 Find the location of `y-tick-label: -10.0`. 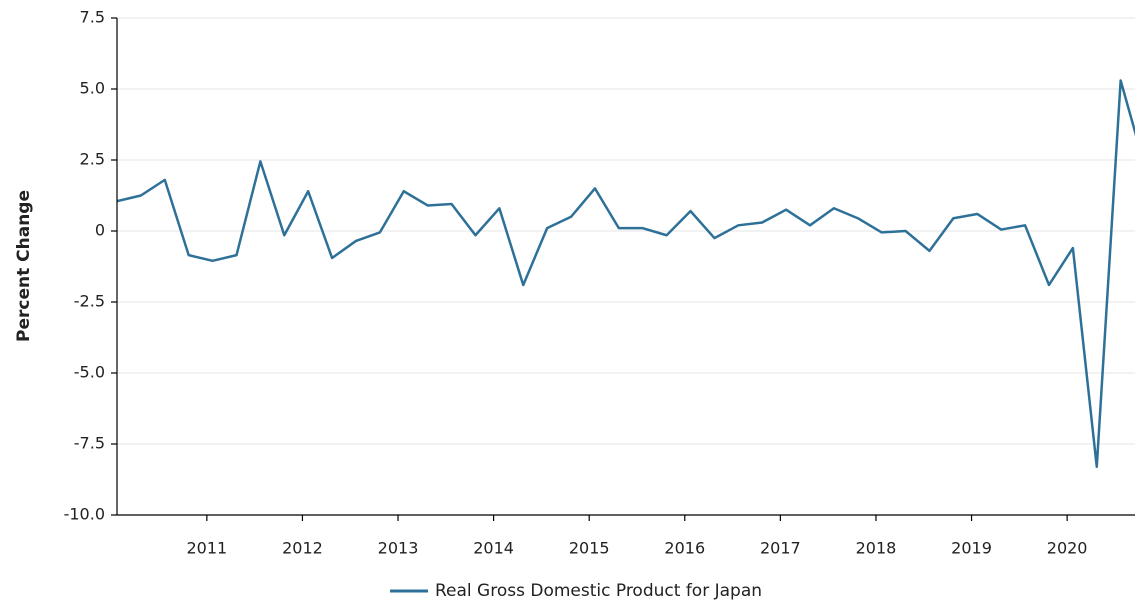

y-tick-label: -10.0 is located at coordinates (84, 514).